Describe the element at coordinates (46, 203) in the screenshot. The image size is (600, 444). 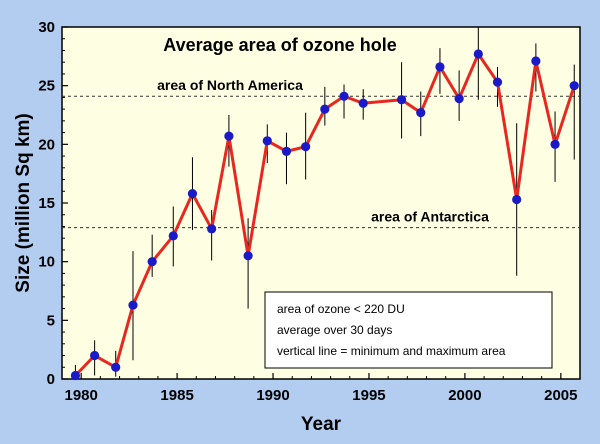
I see `y-tick-label: 15` at that location.